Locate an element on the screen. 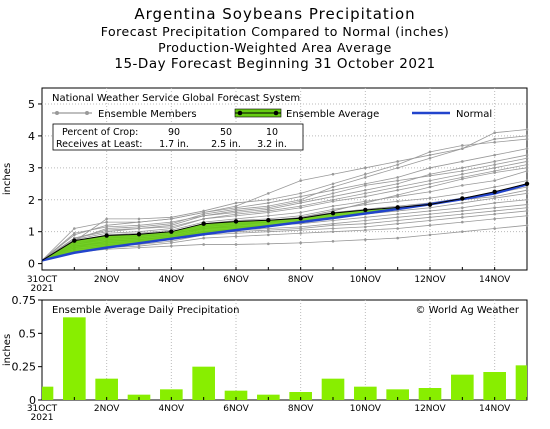 The height and width of the screenshot is (429, 550). y-tick-label: 4 is located at coordinates (31, 136).